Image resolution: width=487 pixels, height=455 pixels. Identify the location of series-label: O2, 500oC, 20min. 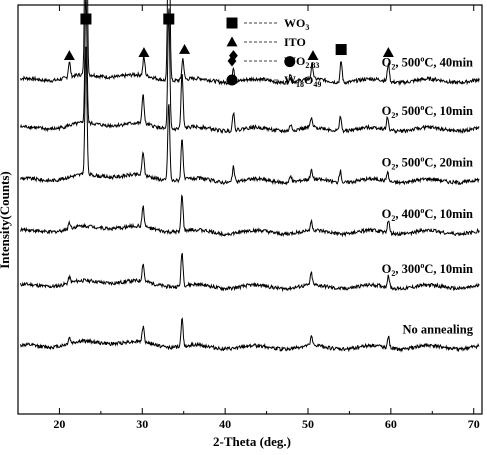
(427, 163).